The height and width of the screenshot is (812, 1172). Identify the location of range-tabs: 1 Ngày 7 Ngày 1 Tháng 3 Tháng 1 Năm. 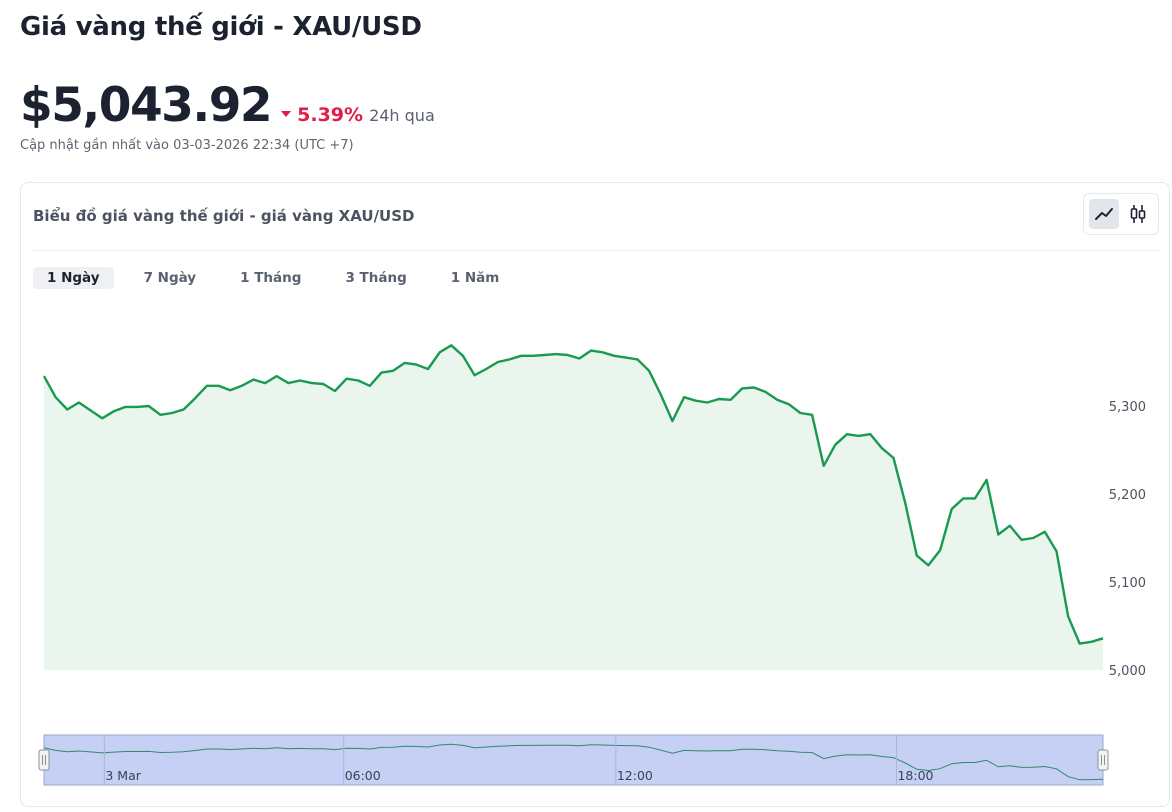
(281, 278).